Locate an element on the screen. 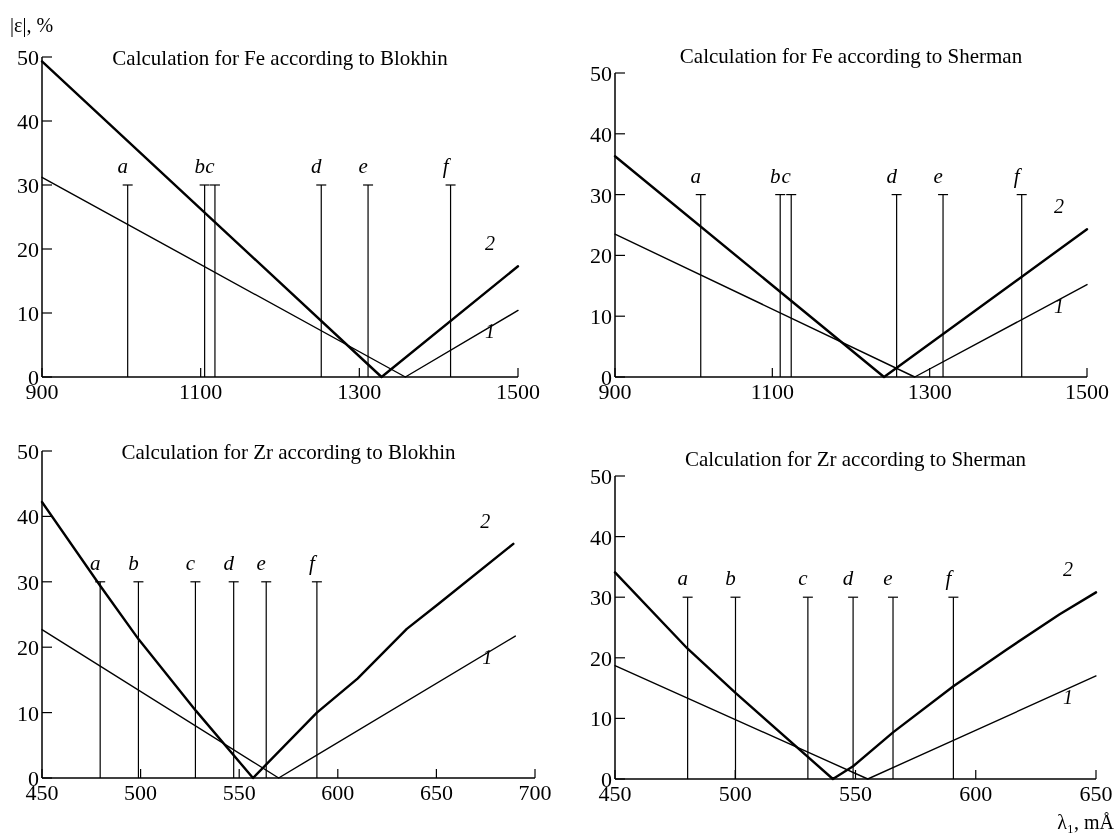 This screenshot has width=1119, height=837. legend-label: 2 is located at coordinates (1059, 206).